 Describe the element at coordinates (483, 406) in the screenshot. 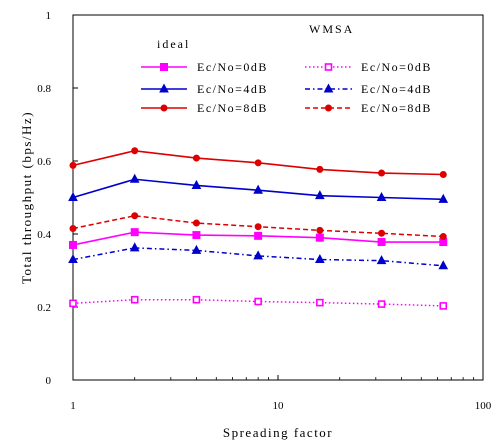

I see `x-tick-label: 100` at that location.